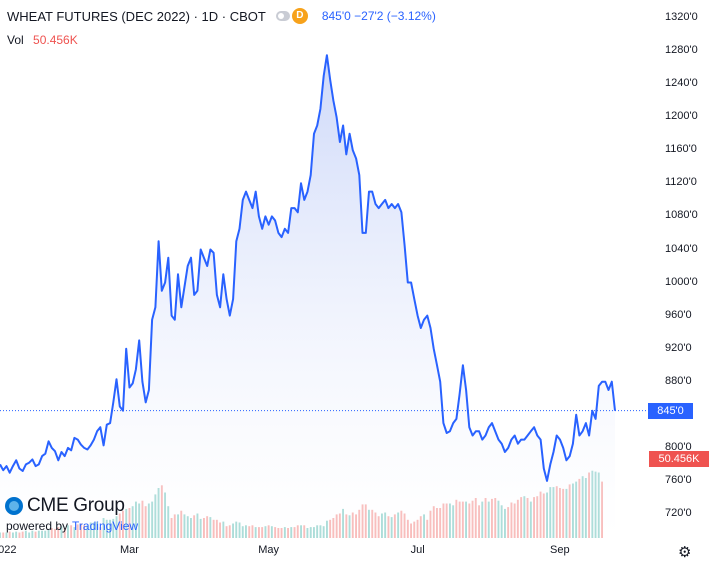 Image resolution: width=712 pixels, height=566 pixels. What do you see at coordinates (417, 550) in the screenshot?
I see `x-tick-label: Jul` at bounding box center [417, 550].